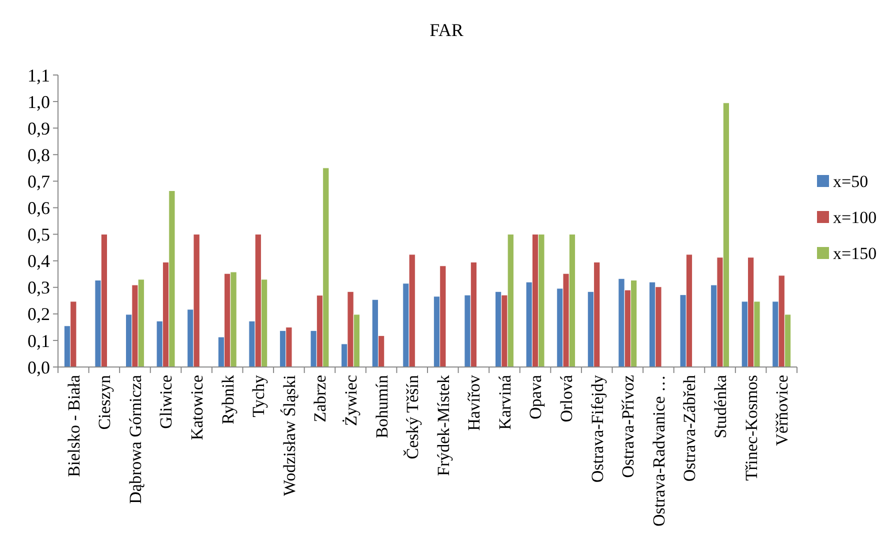 This screenshot has height=539, width=893. Describe the element at coordinates (39, 314) in the screenshot. I see `y-tick-label: 0,2` at that location.